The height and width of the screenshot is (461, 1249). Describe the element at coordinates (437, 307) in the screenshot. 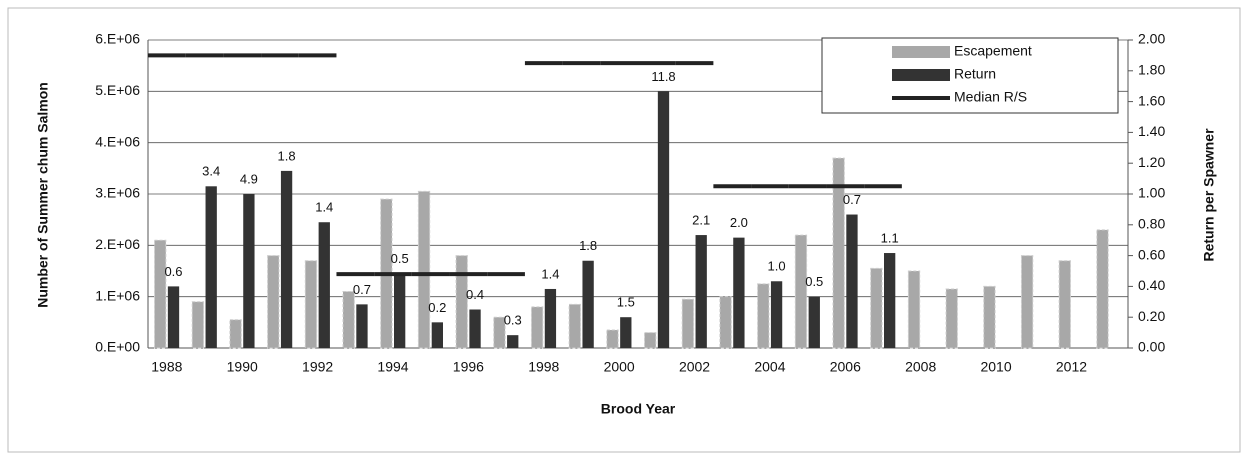

I see `rs-label: 0.2` at that location.